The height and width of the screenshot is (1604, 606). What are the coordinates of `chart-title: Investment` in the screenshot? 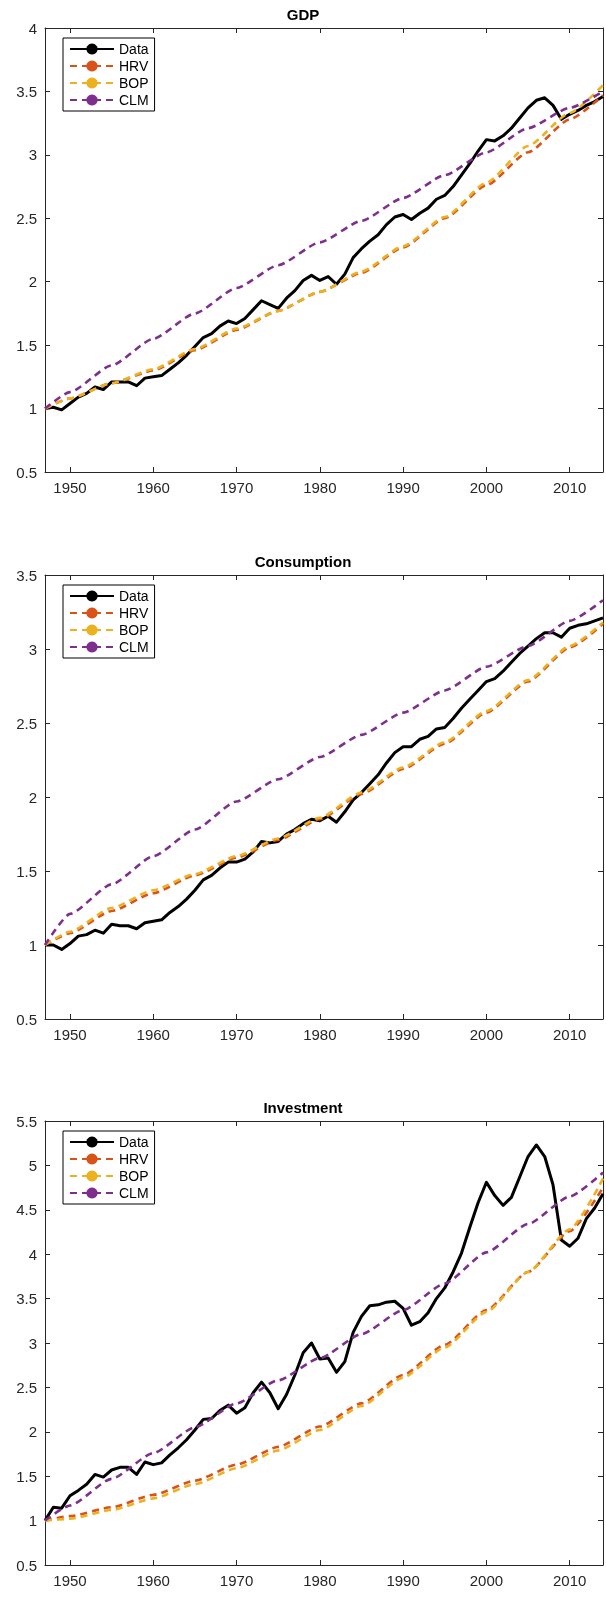 It's located at (303, 1107).